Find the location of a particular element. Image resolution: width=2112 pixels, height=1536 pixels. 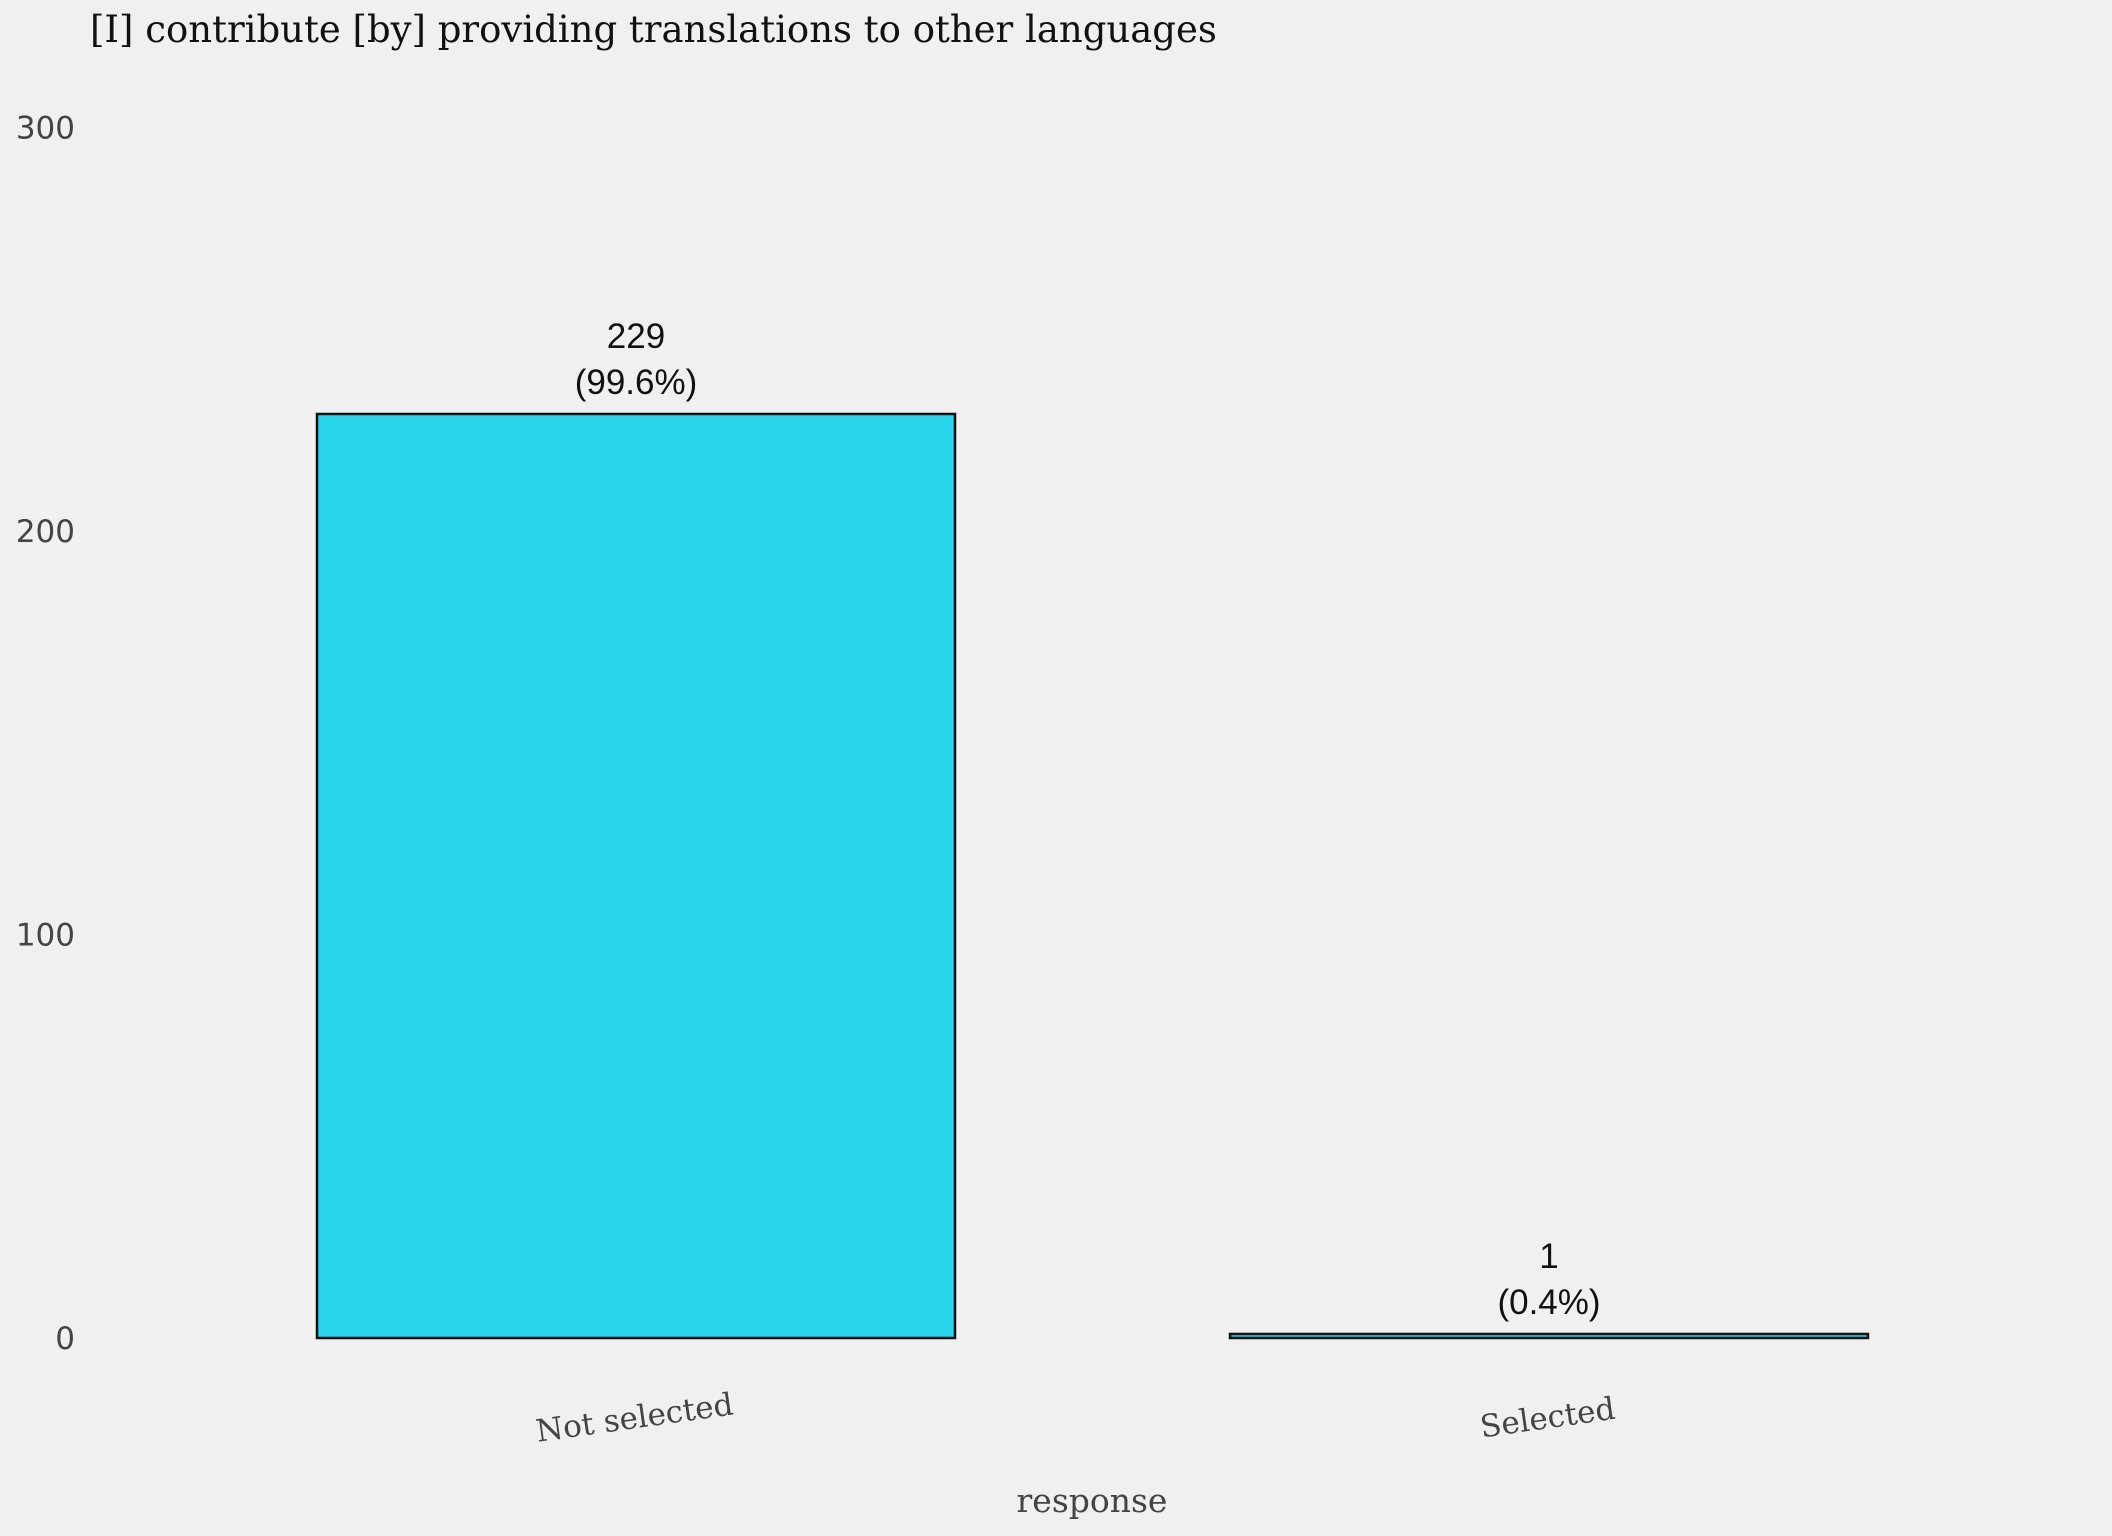

bar is located at coordinates (1549, 1336).